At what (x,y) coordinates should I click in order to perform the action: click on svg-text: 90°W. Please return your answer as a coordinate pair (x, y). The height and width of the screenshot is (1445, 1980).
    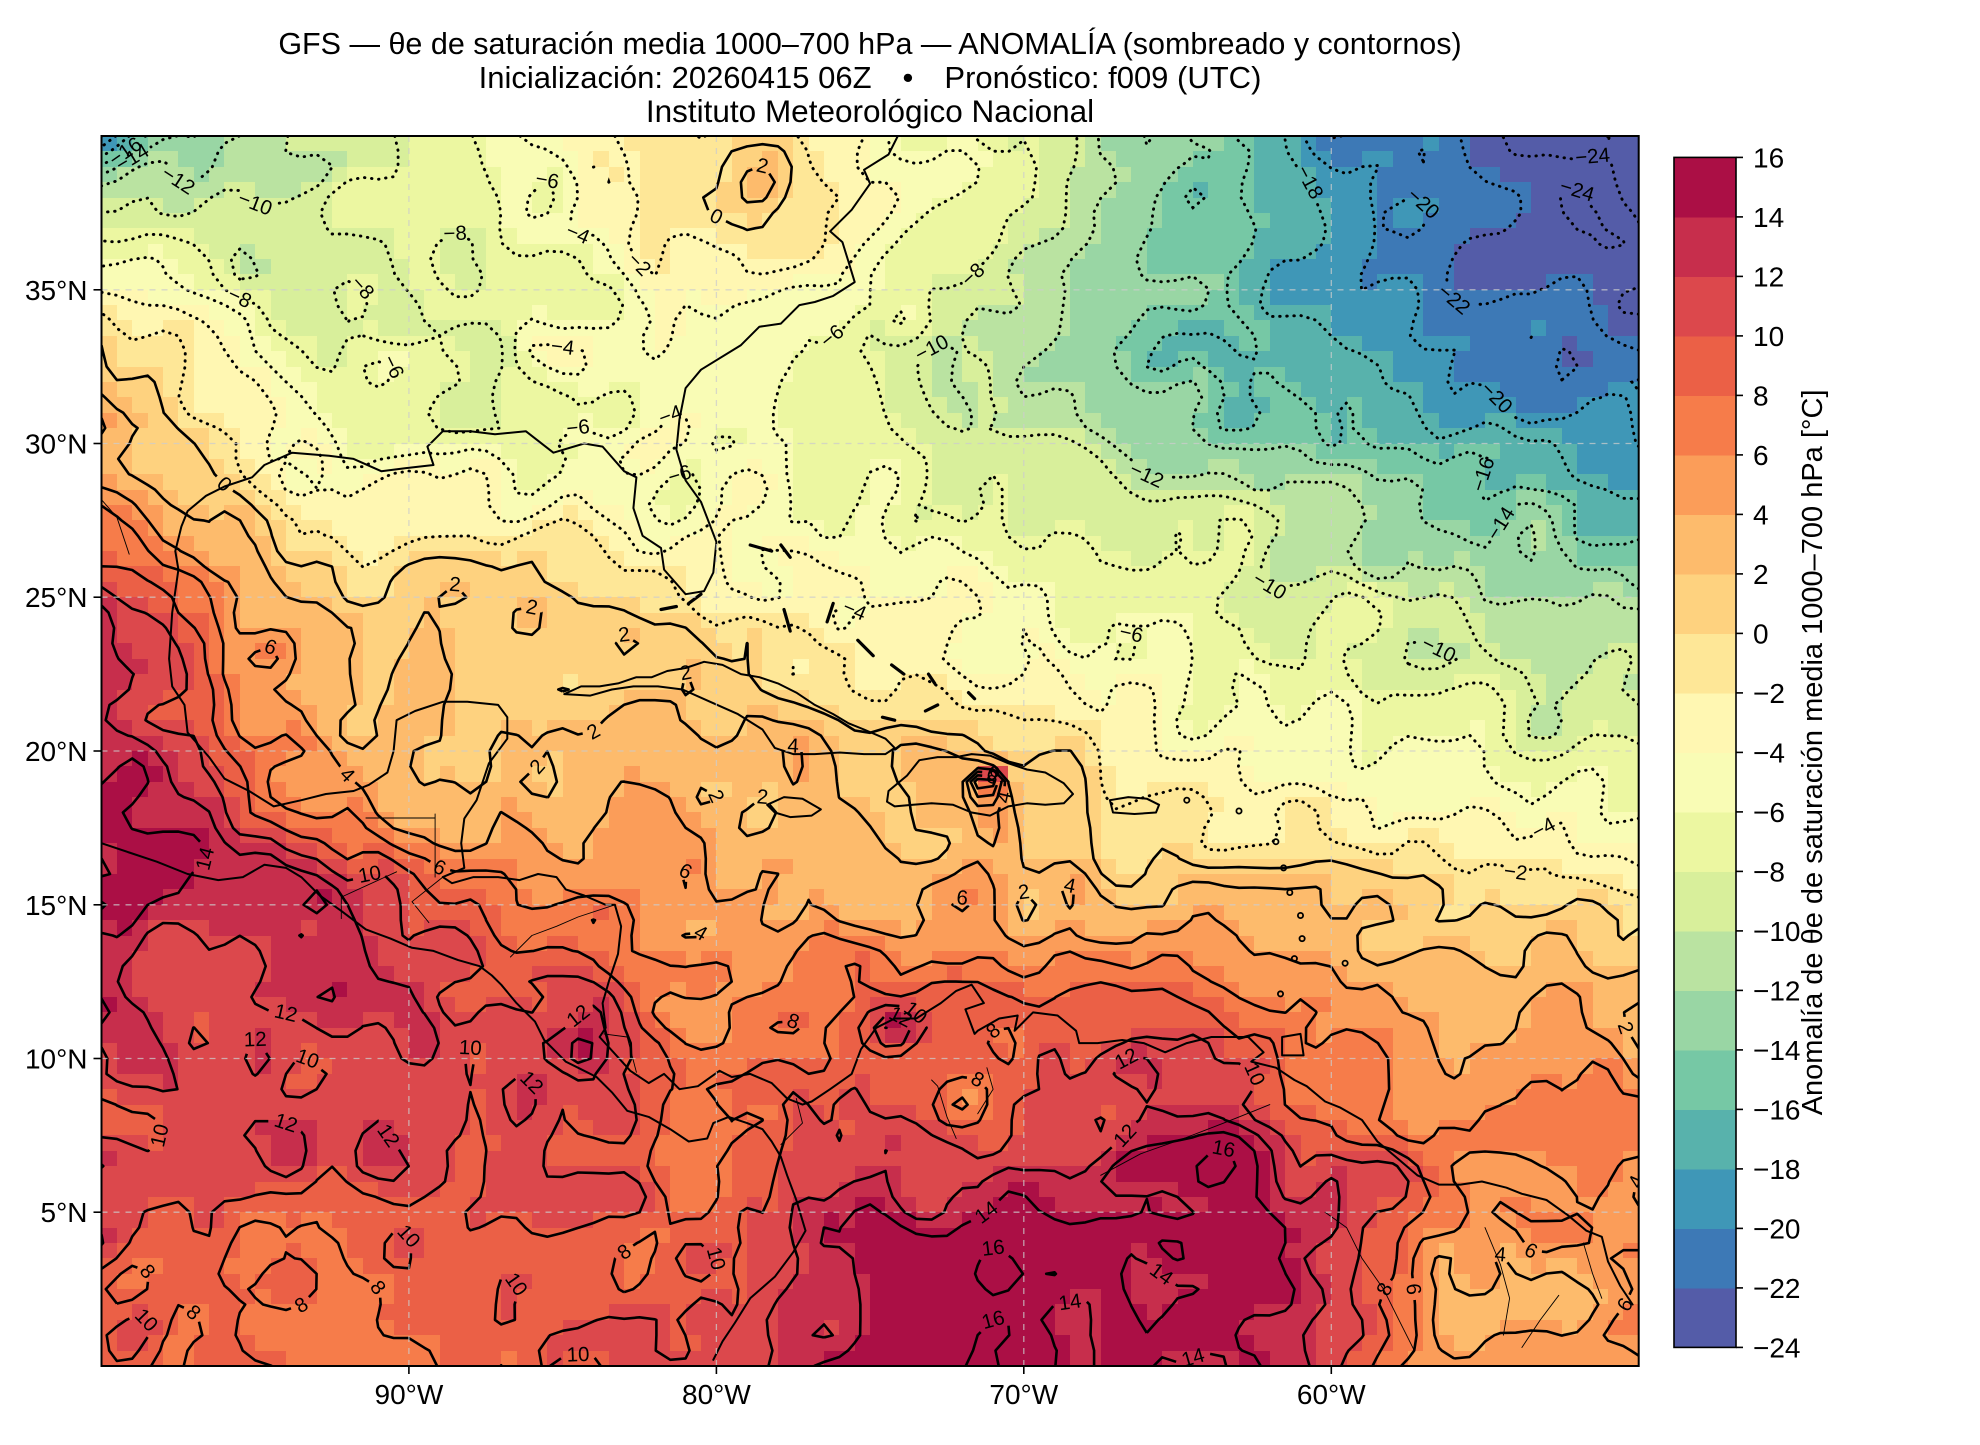
    Looking at the image, I should click on (409, 1394).